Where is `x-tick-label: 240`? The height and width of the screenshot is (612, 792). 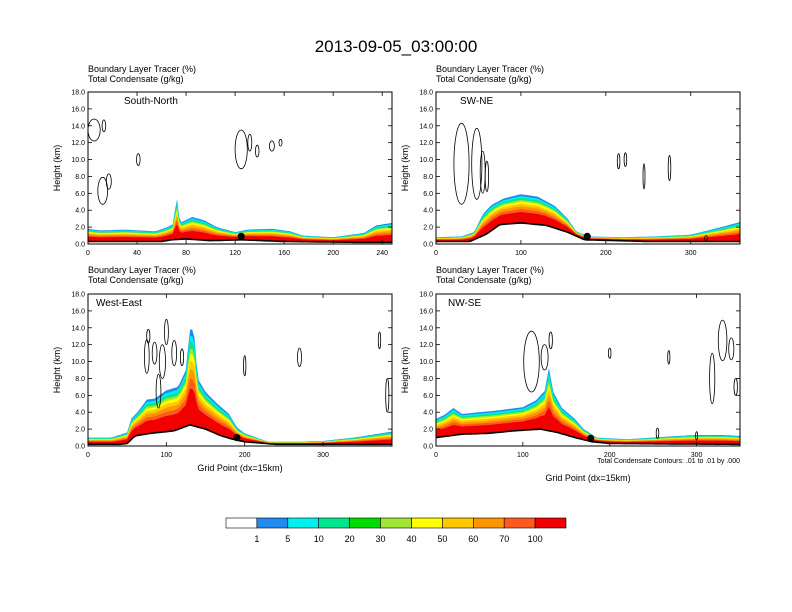
x-tick-label: 240 is located at coordinates (382, 253).